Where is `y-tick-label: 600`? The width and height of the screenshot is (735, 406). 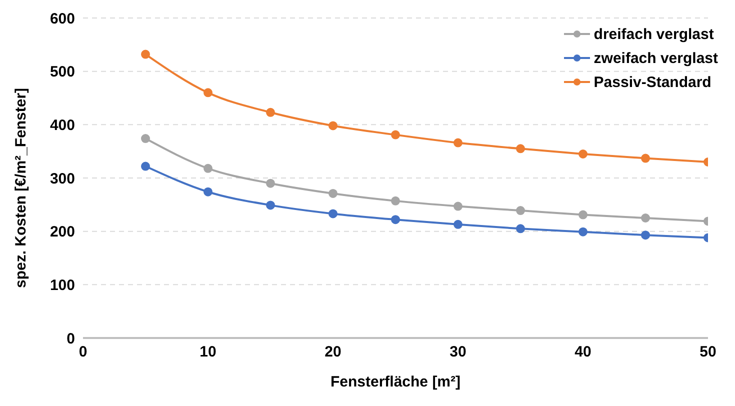
y-tick-label: 600 is located at coordinates (62, 19).